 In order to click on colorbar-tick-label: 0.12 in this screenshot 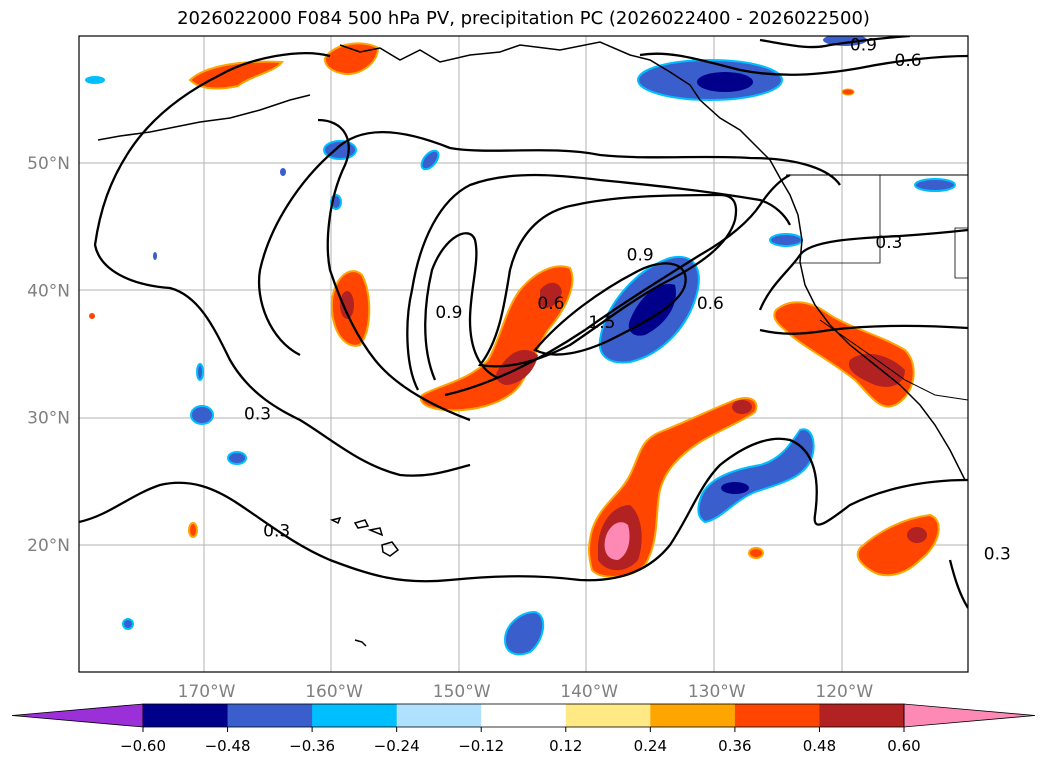, I will do `click(565, 746)`.